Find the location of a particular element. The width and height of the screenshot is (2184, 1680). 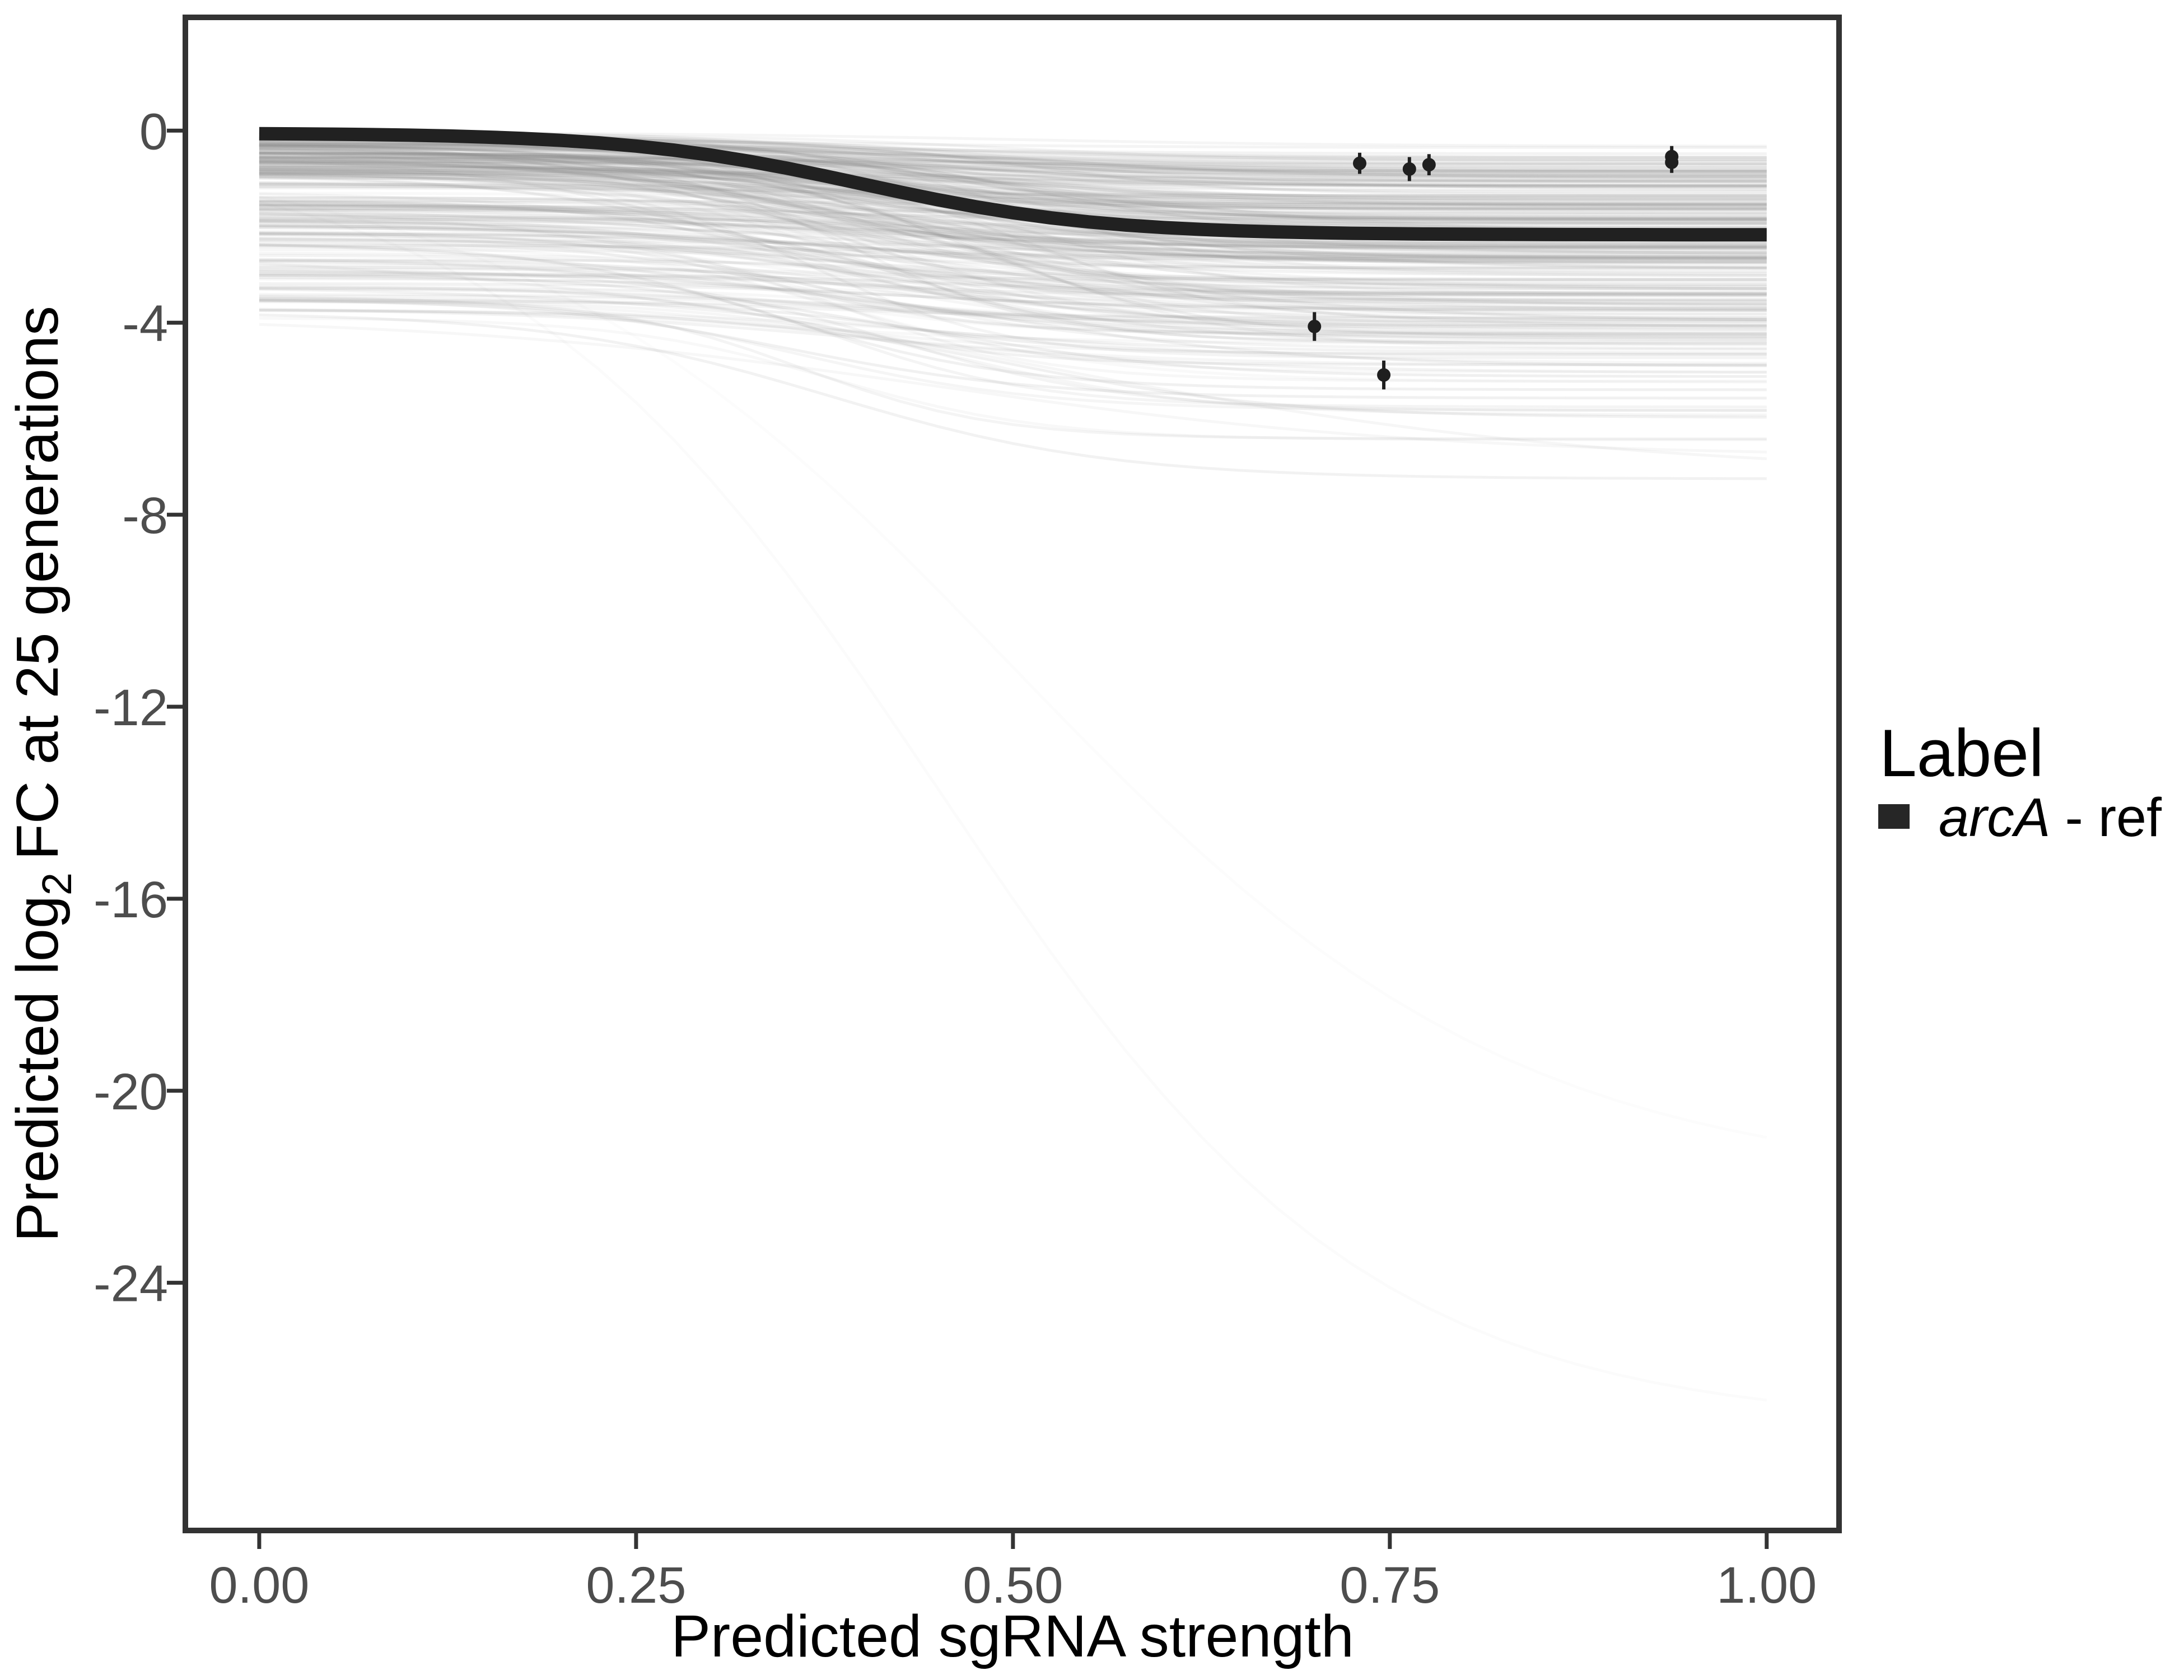

ensemble-curves is located at coordinates (1013, 305).